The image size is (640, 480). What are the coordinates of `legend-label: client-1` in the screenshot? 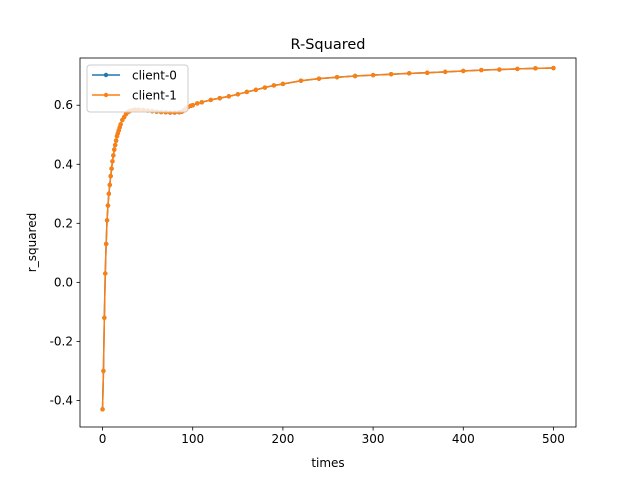 It's located at (154, 96).